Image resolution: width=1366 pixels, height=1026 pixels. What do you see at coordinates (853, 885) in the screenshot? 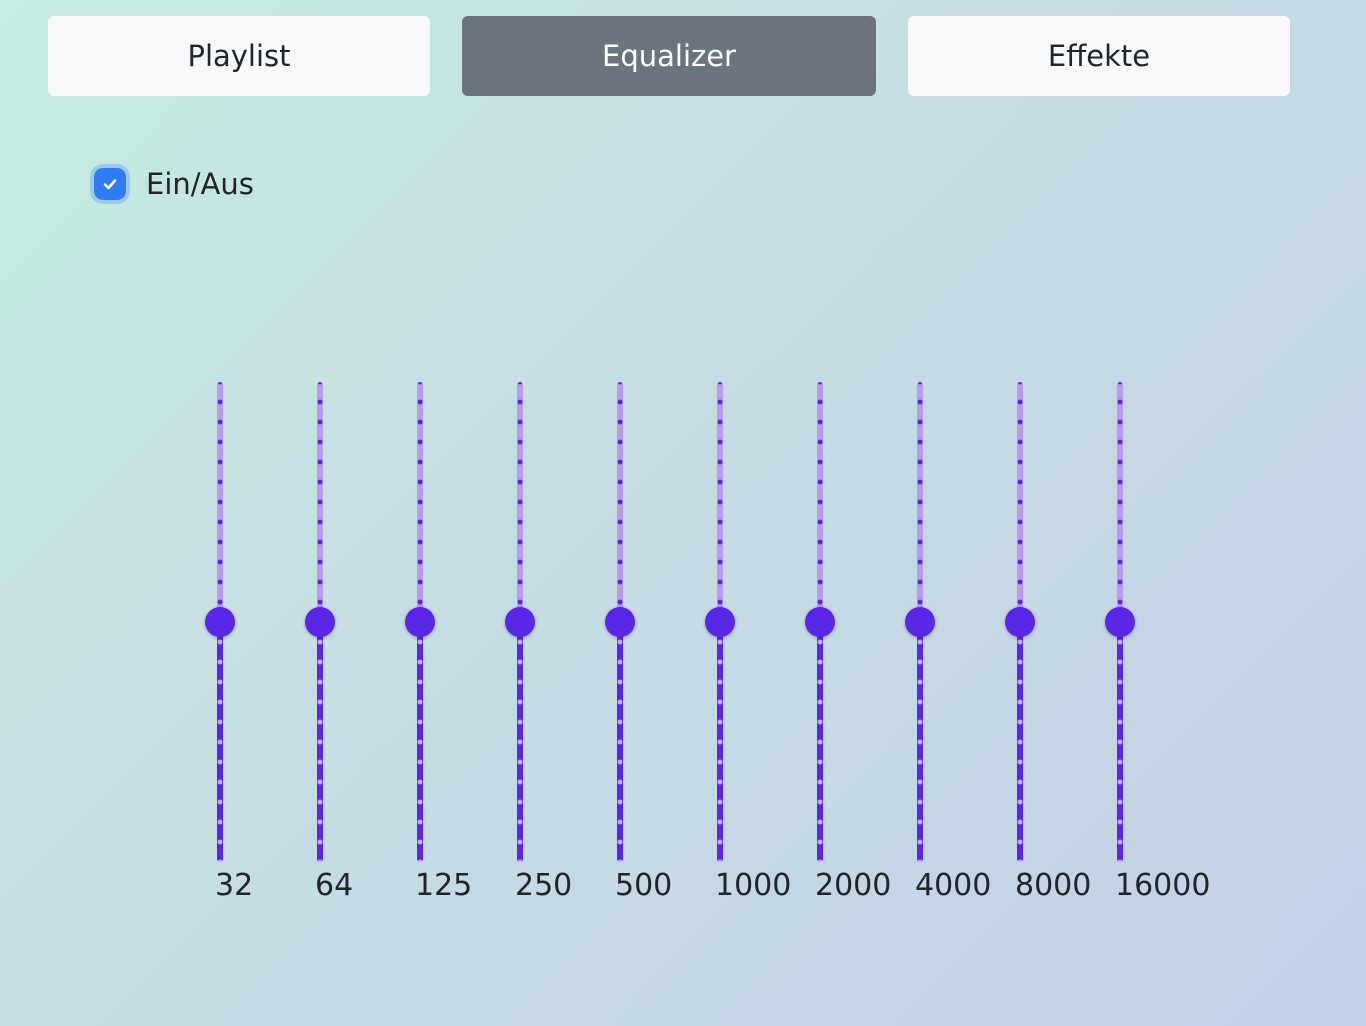
I see `eq-band-label: 2000` at bounding box center [853, 885].